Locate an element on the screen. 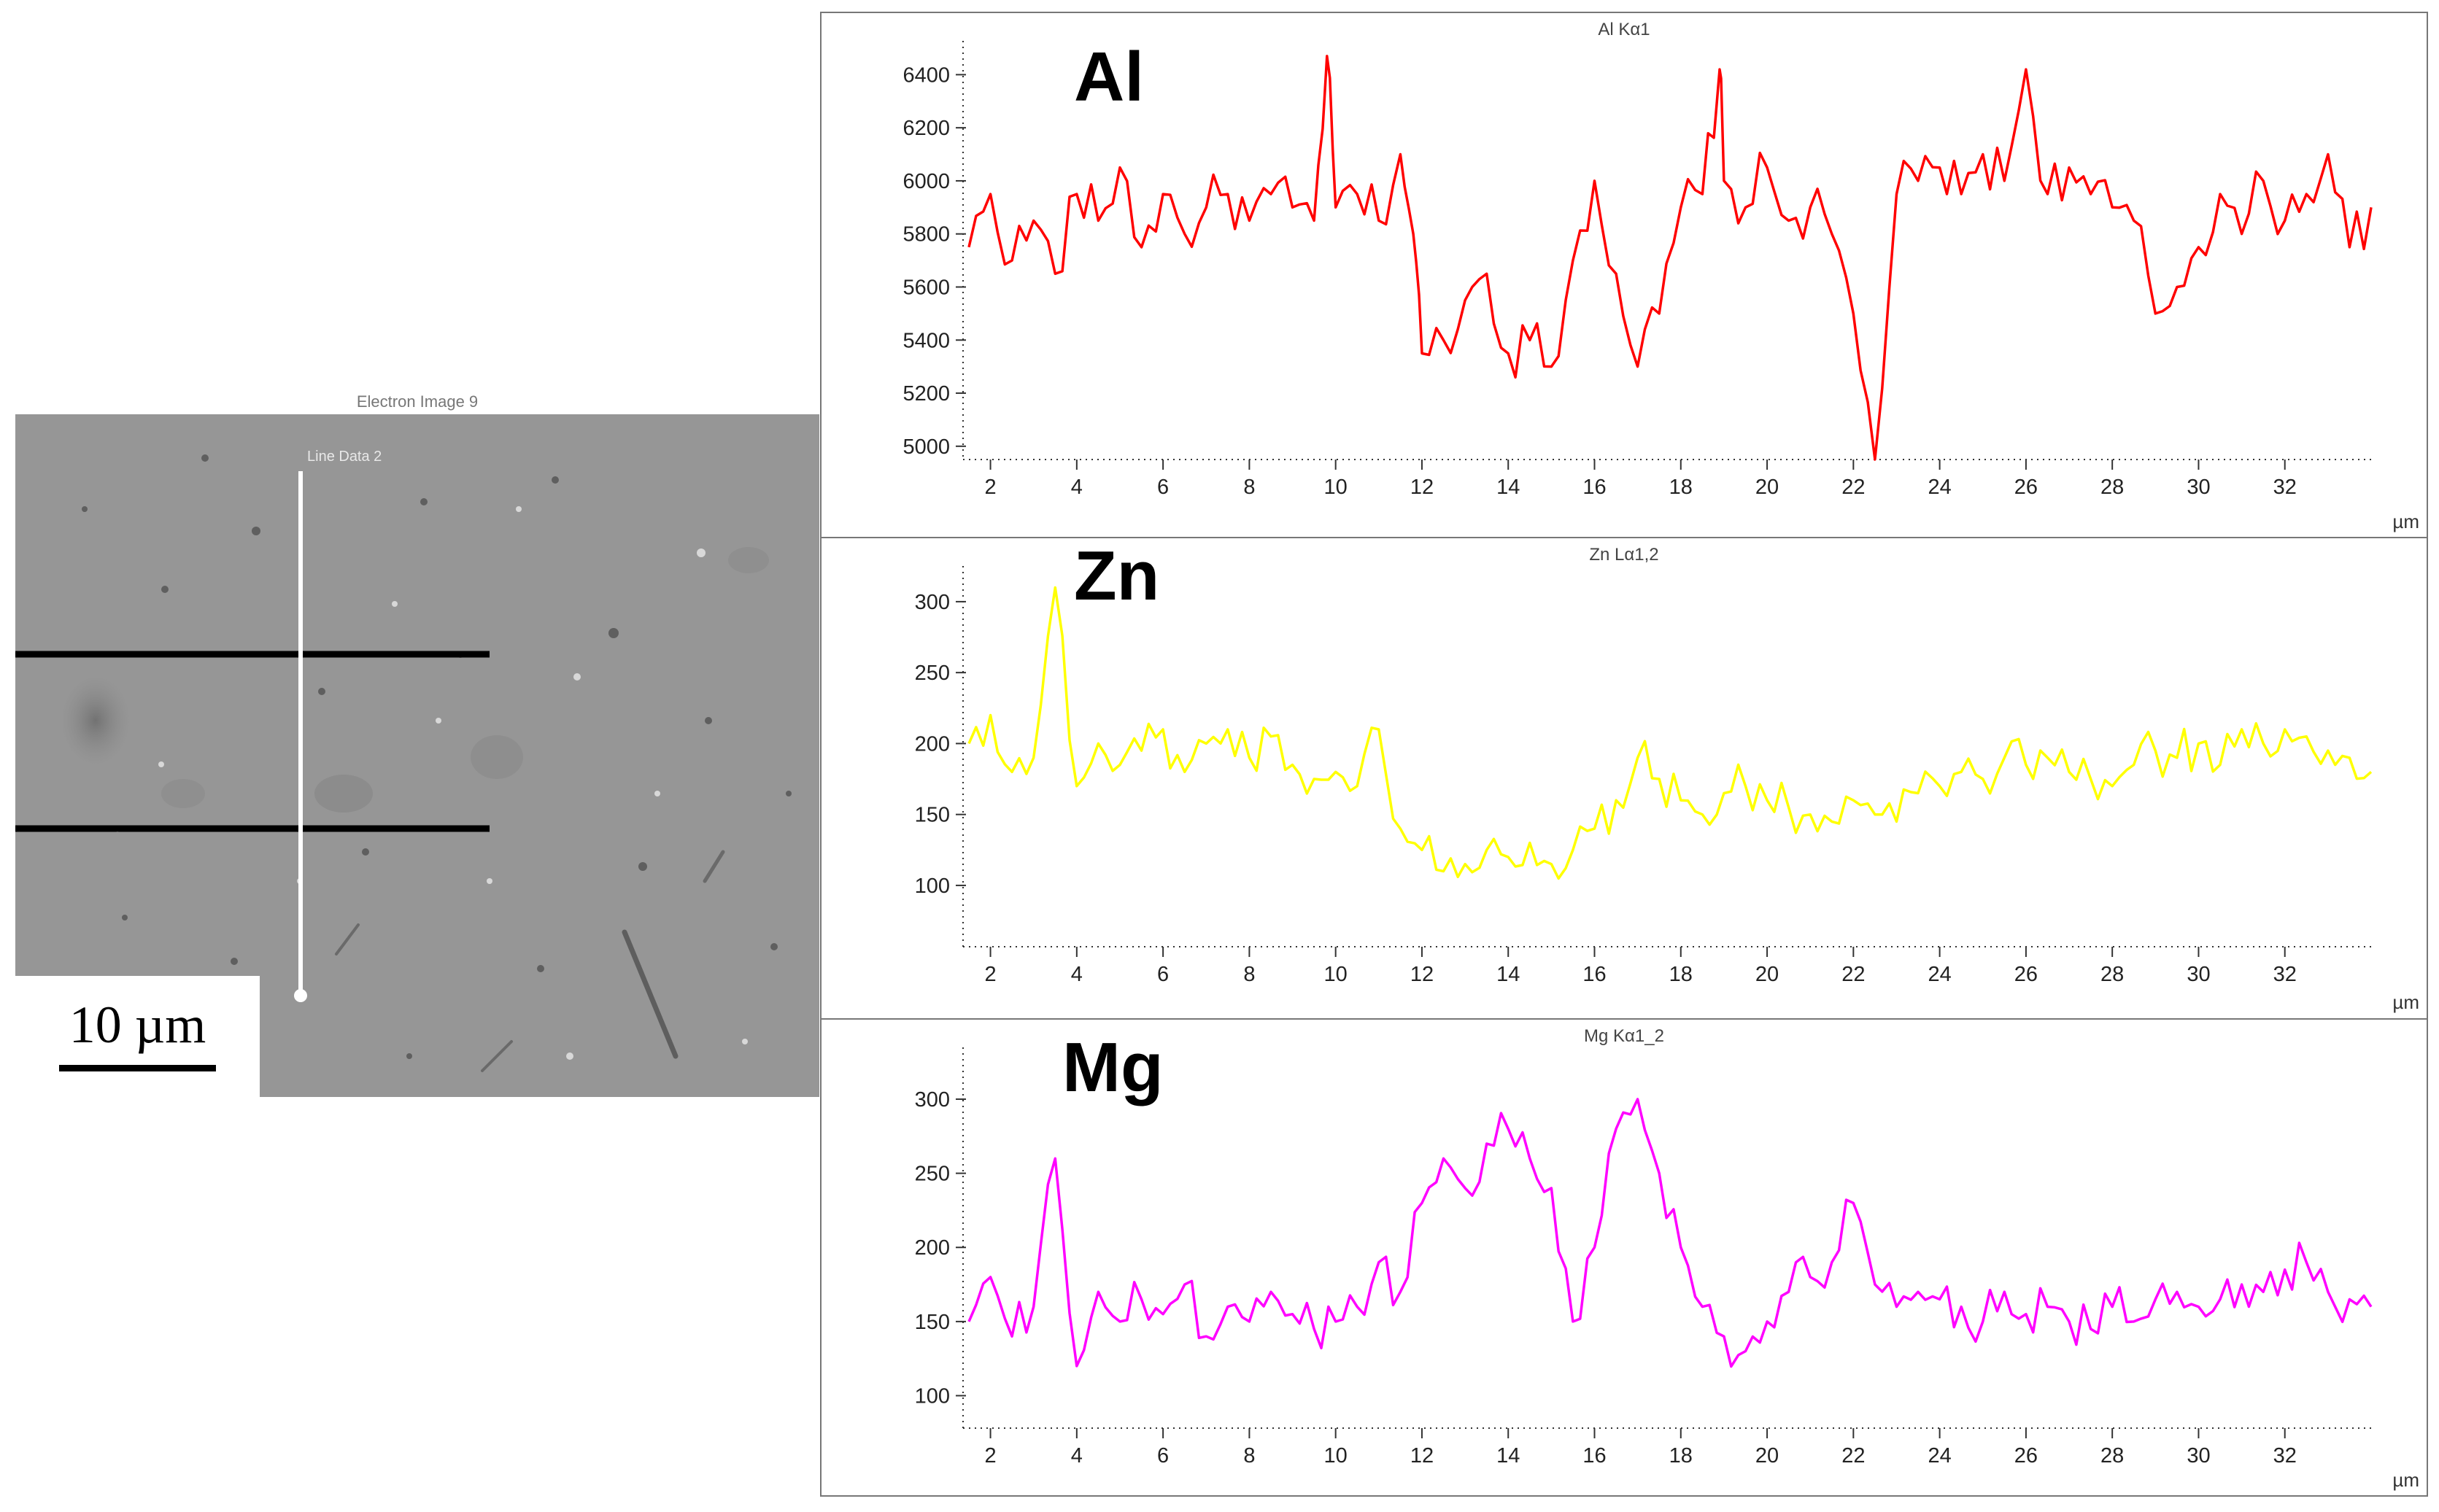  scale-bar-box: 10 µm is located at coordinates (137, 1038).